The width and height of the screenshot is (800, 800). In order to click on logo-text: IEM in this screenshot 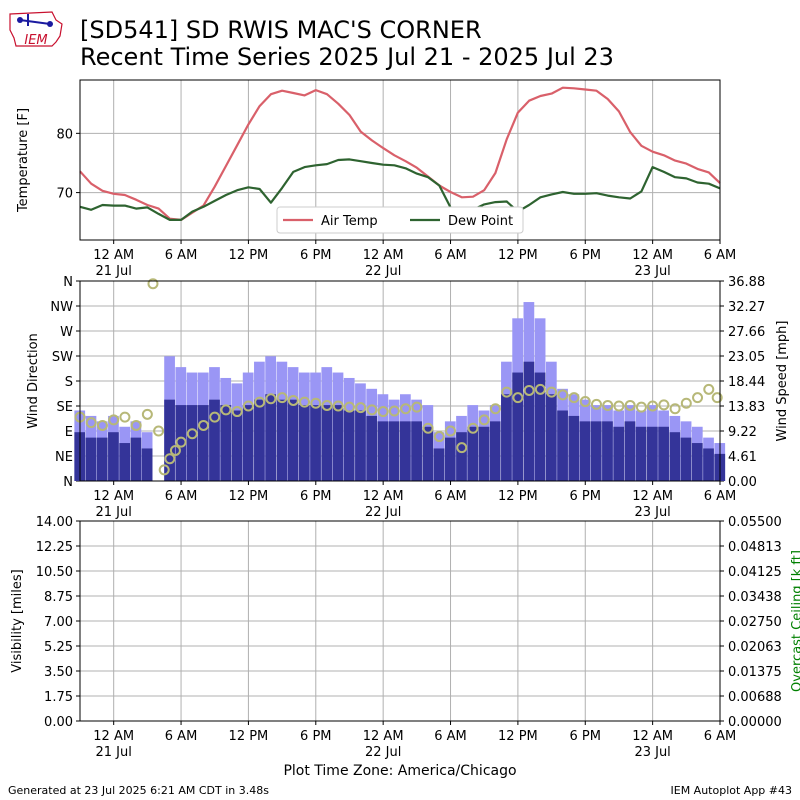, I will do `click(35, 40)`.